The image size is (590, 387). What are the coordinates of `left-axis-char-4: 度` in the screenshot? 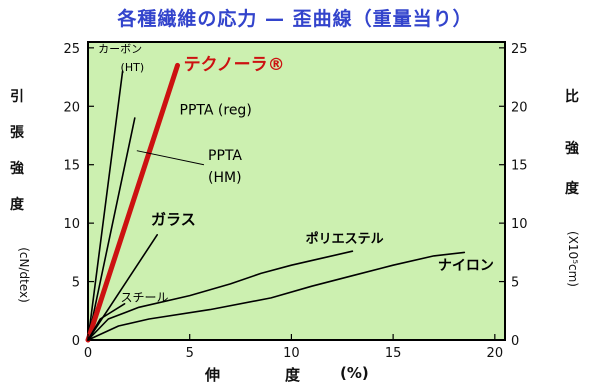 It's located at (17, 205).